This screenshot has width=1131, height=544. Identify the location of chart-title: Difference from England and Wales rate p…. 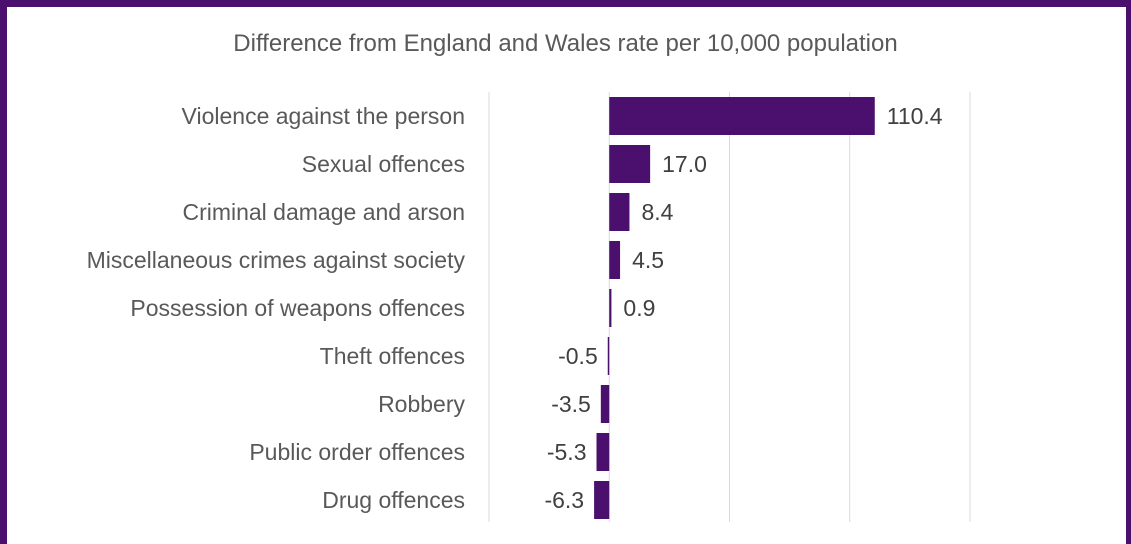
(565, 43).